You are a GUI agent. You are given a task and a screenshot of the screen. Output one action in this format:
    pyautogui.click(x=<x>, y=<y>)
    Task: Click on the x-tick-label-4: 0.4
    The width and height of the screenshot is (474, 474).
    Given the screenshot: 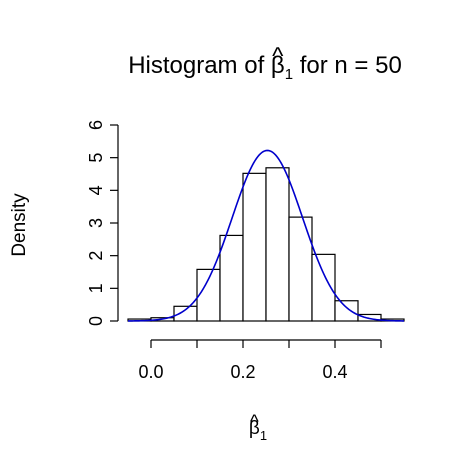 What is the action you would take?
    pyautogui.click(x=334, y=372)
    